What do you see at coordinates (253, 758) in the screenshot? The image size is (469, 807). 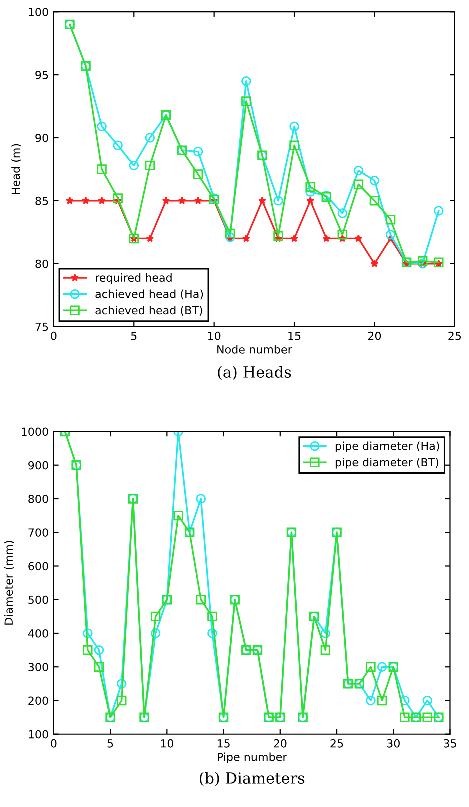 I see `x-axis-title: Pipe number` at bounding box center [253, 758].